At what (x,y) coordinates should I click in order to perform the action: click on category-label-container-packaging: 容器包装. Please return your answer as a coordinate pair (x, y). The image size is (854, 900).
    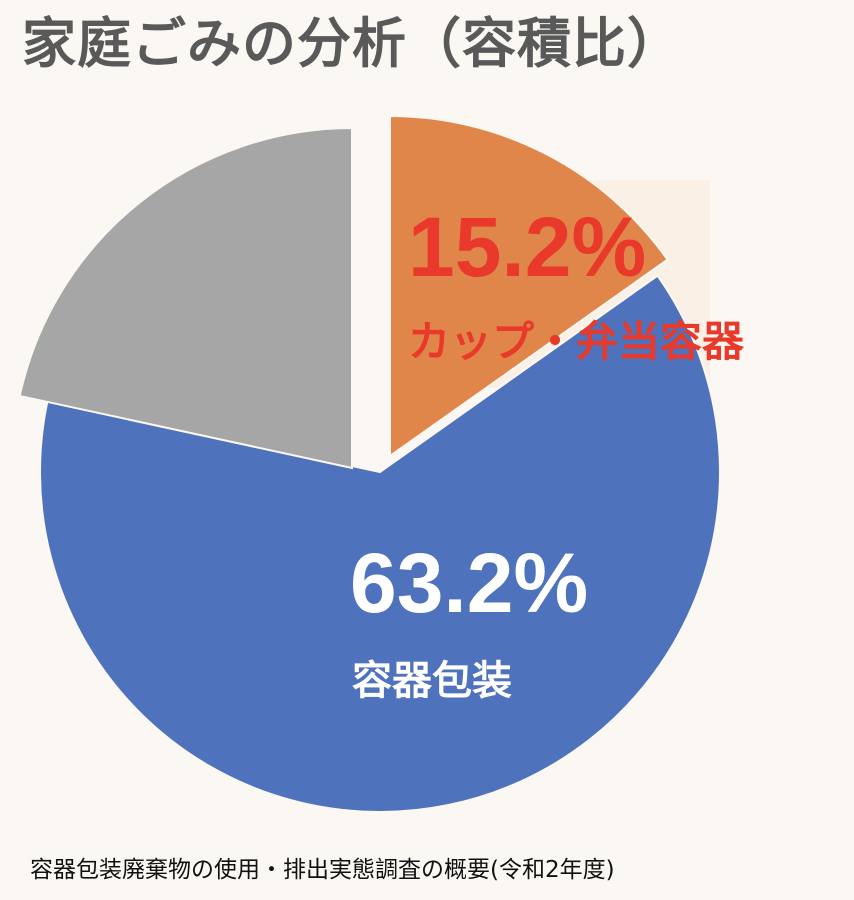
    Looking at the image, I should click on (432, 681).